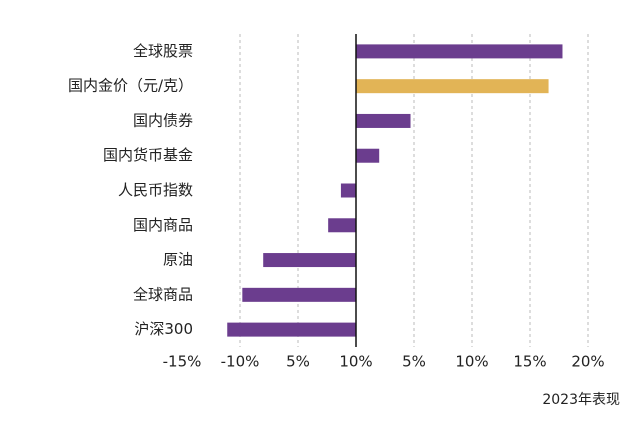  Describe the element at coordinates (163, 329) in the screenshot. I see `y-tick-label: 沪深300` at that location.